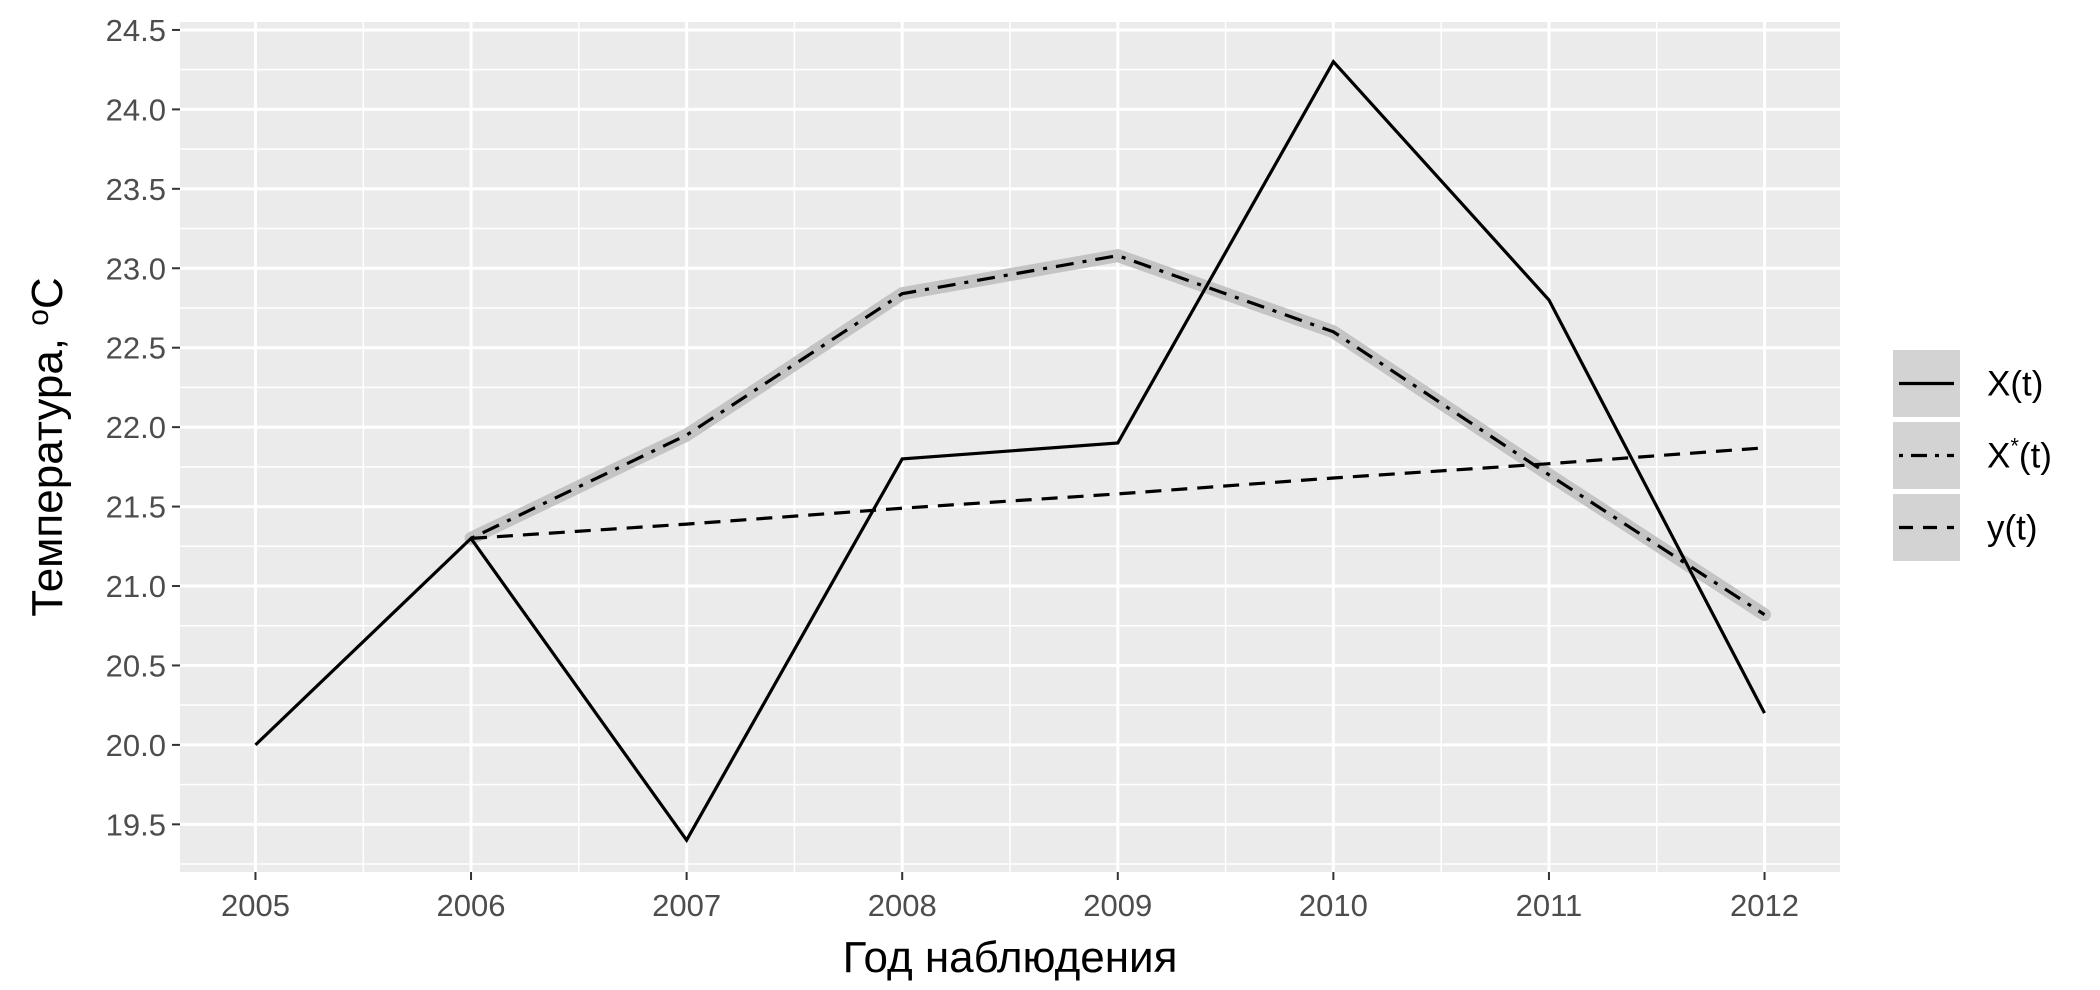 This screenshot has width=2100, height=990. I want to click on x-tick-label: 2006, so click(471, 905).